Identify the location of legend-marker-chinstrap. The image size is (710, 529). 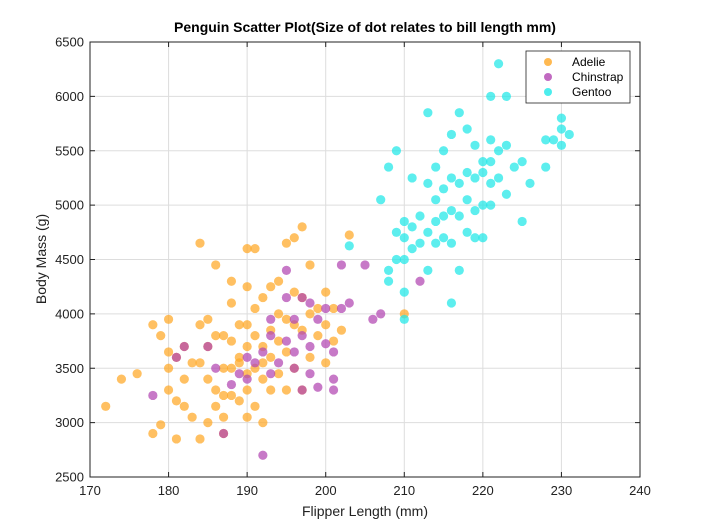
(548, 77).